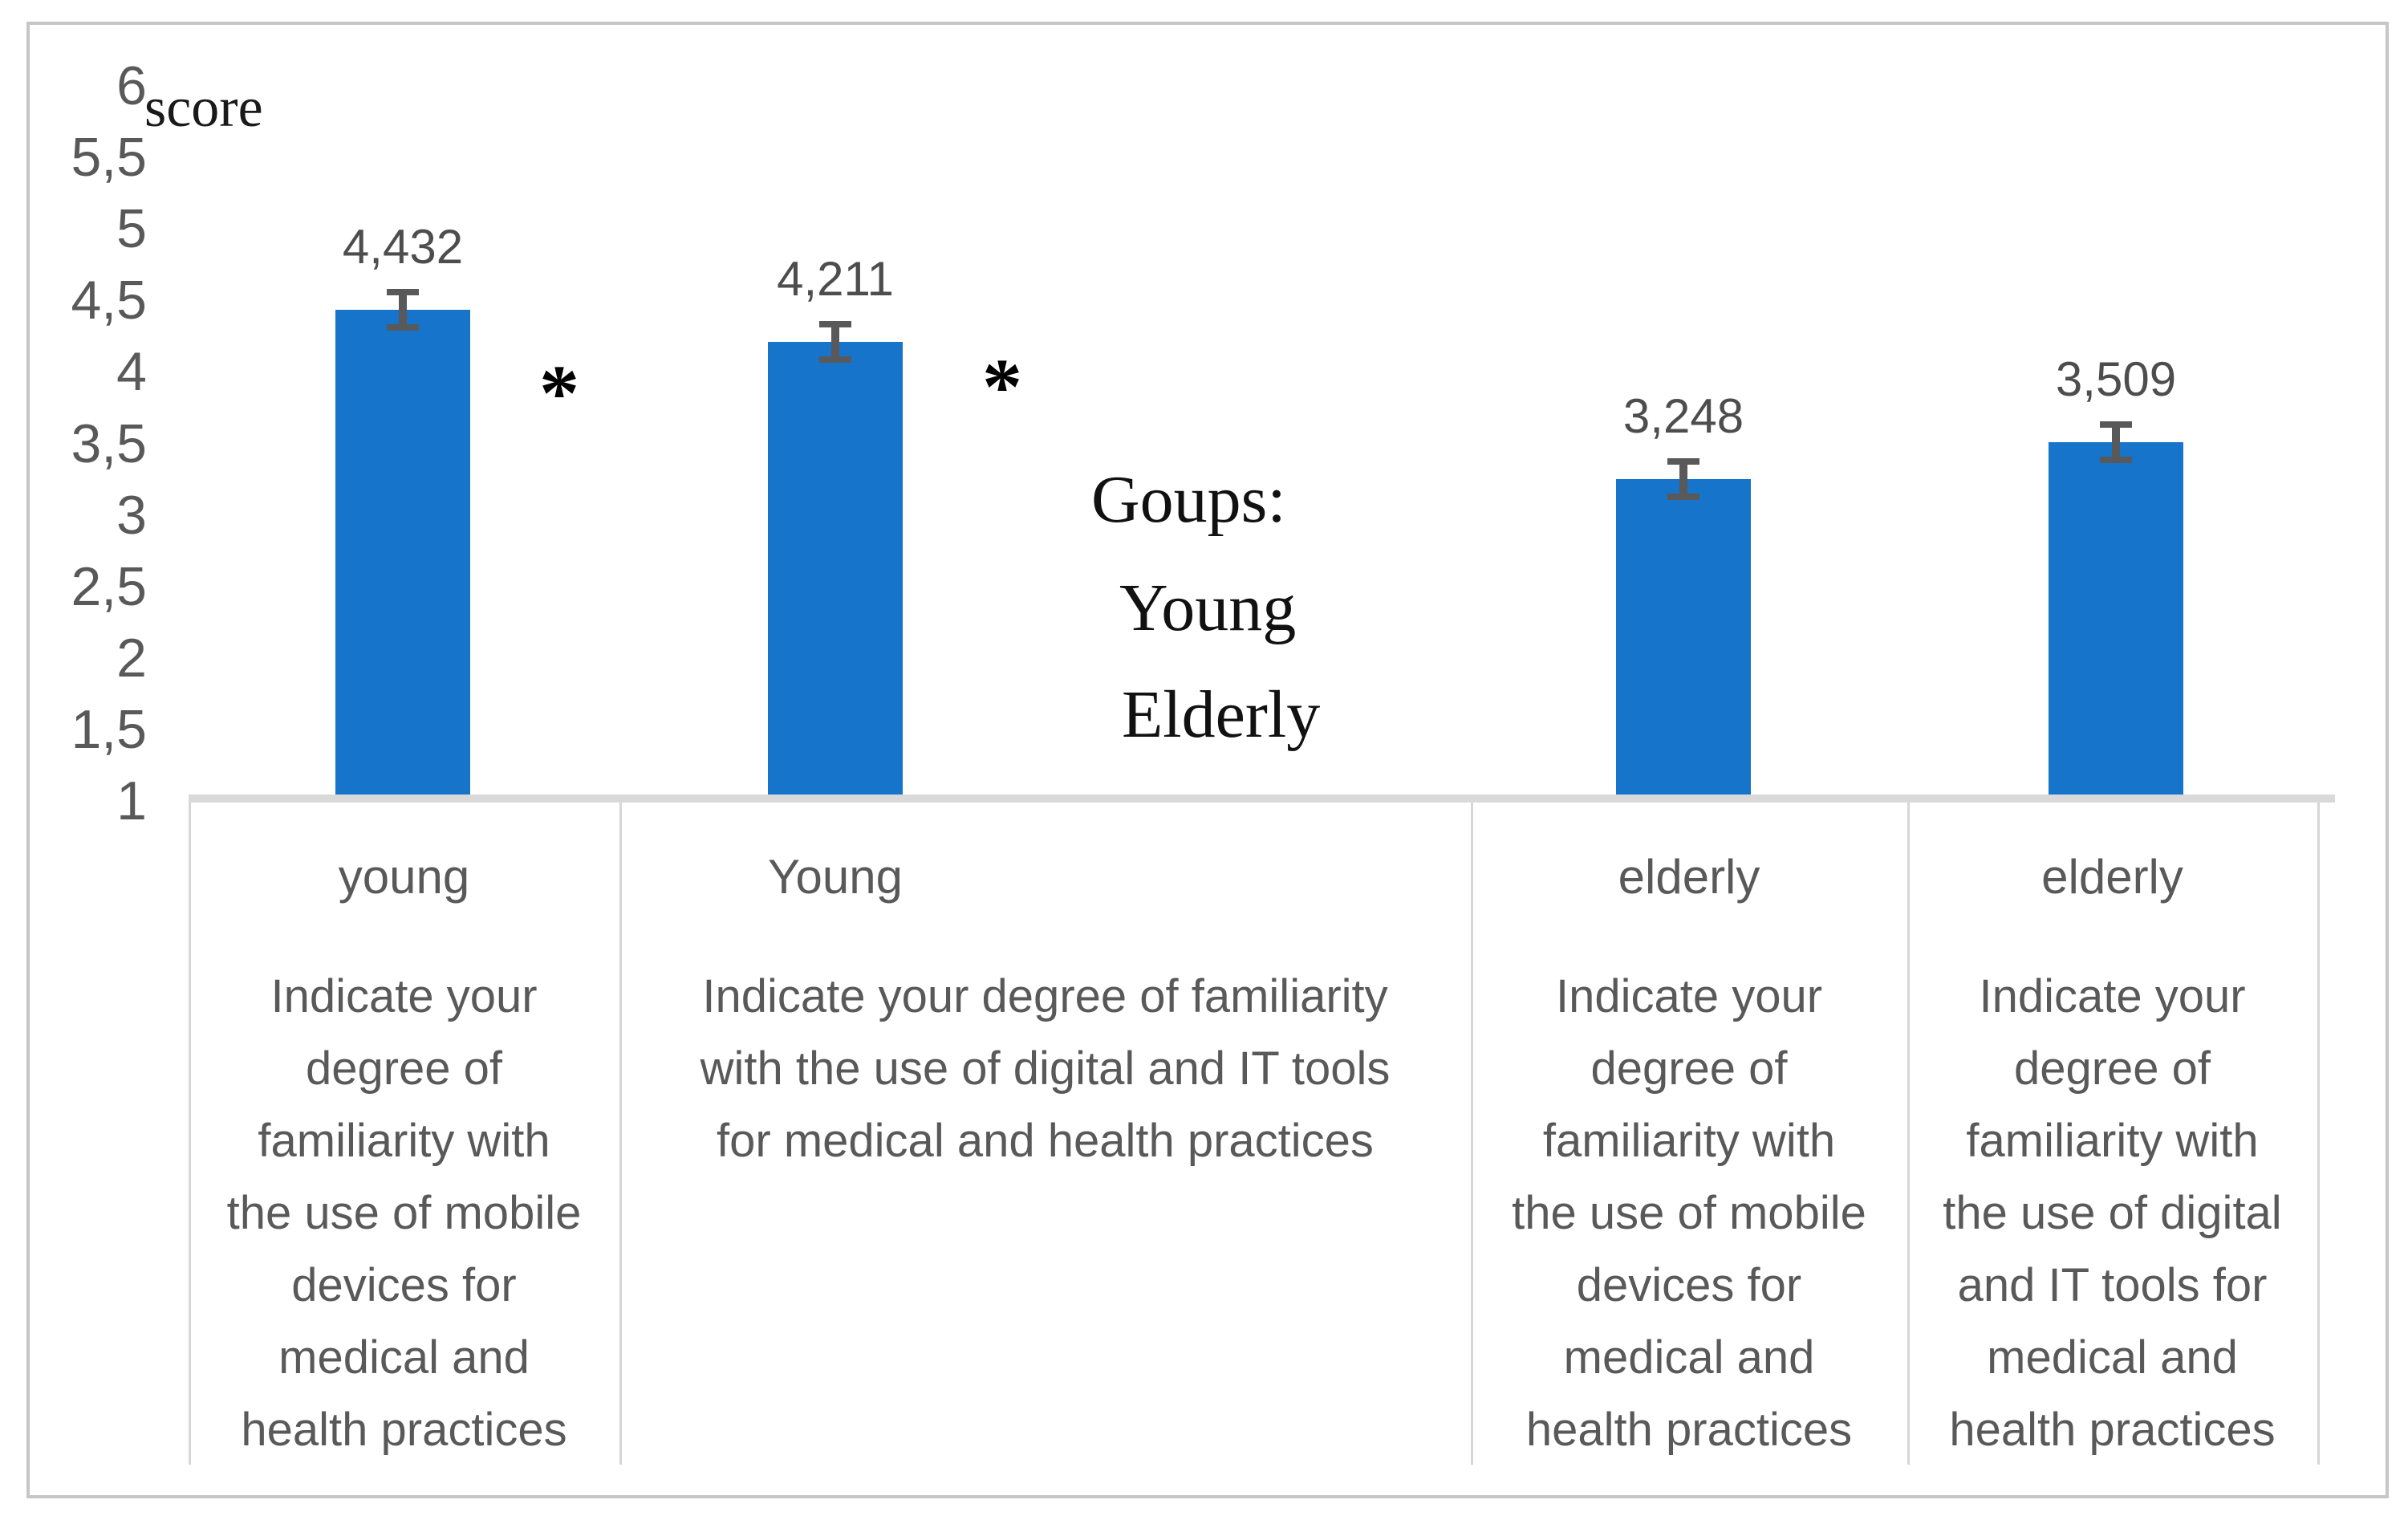  Describe the element at coordinates (109, 586) in the screenshot. I see `y-tick-label: 2,5` at that location.